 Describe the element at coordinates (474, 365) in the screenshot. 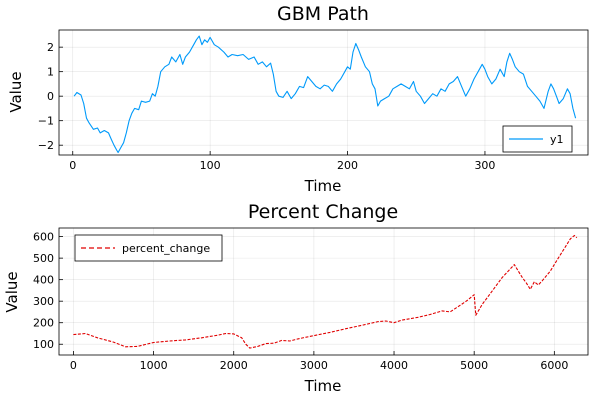

I see `percent-x-tick-label: 5000` at that location.